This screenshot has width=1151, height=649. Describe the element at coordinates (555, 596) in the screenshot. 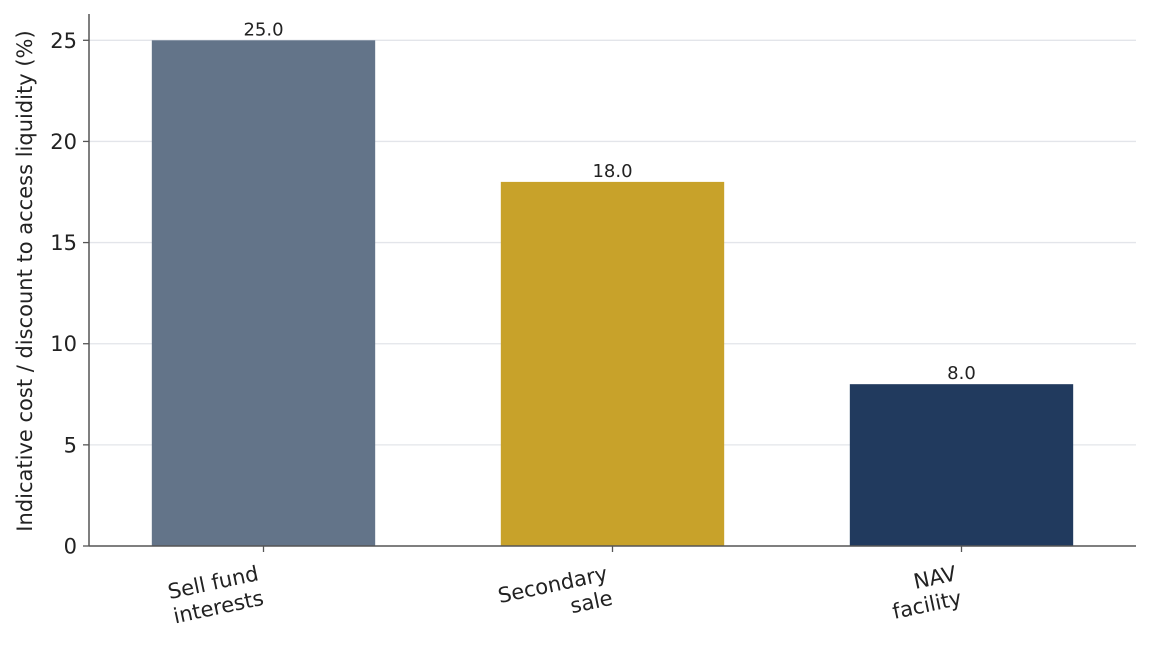

I see `x-tick-label-1: Secondarysale` at that location.